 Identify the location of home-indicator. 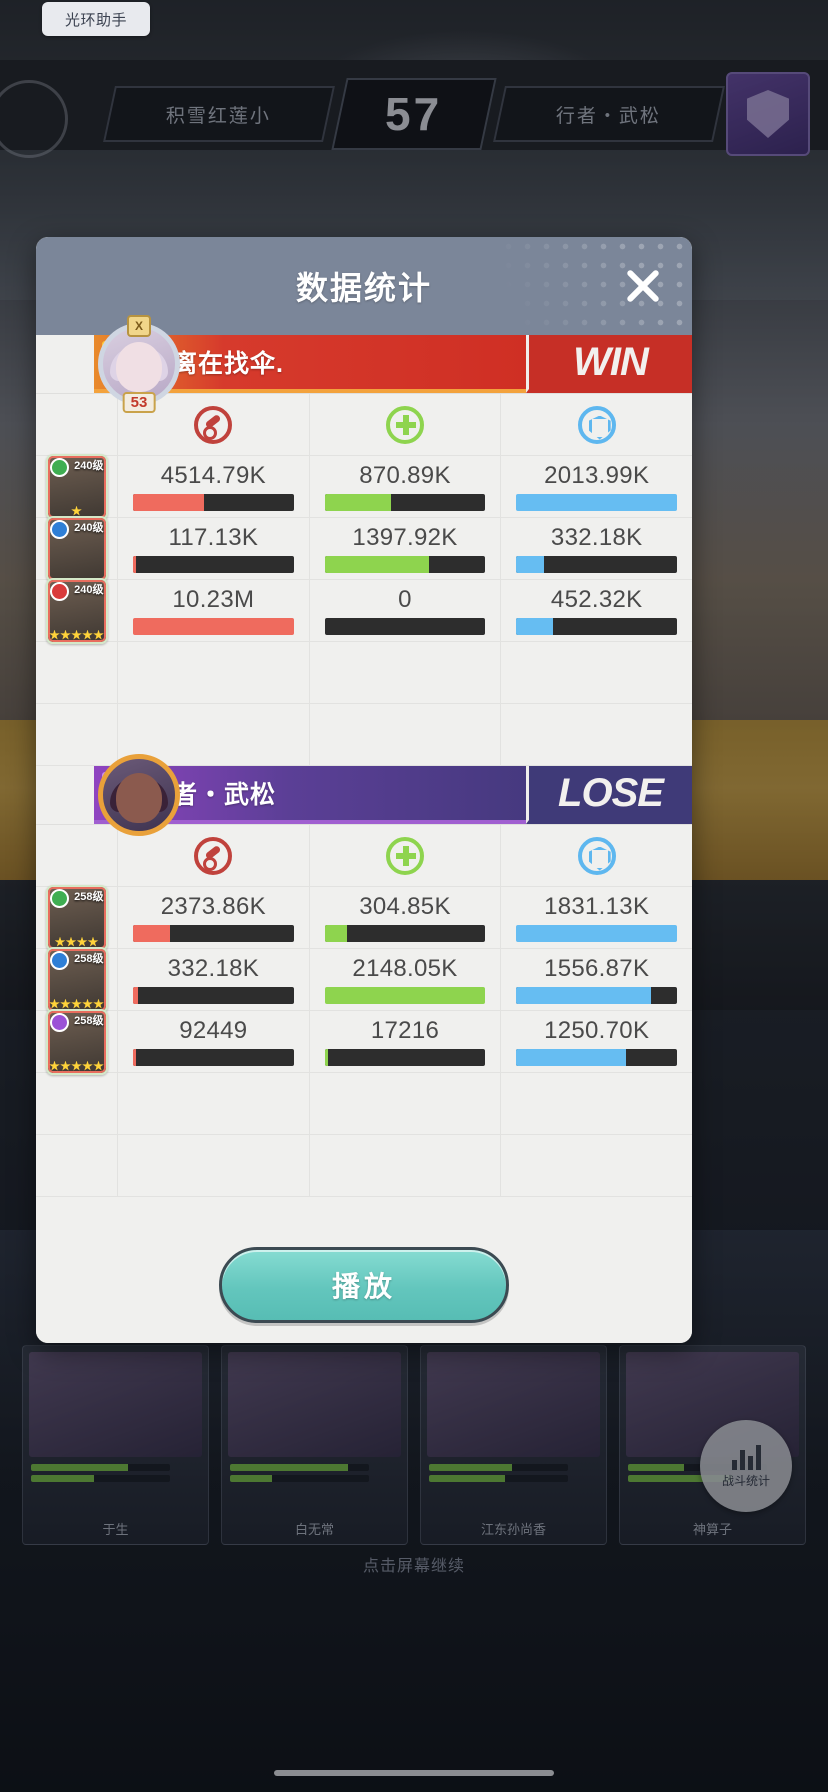
(414, 1773).